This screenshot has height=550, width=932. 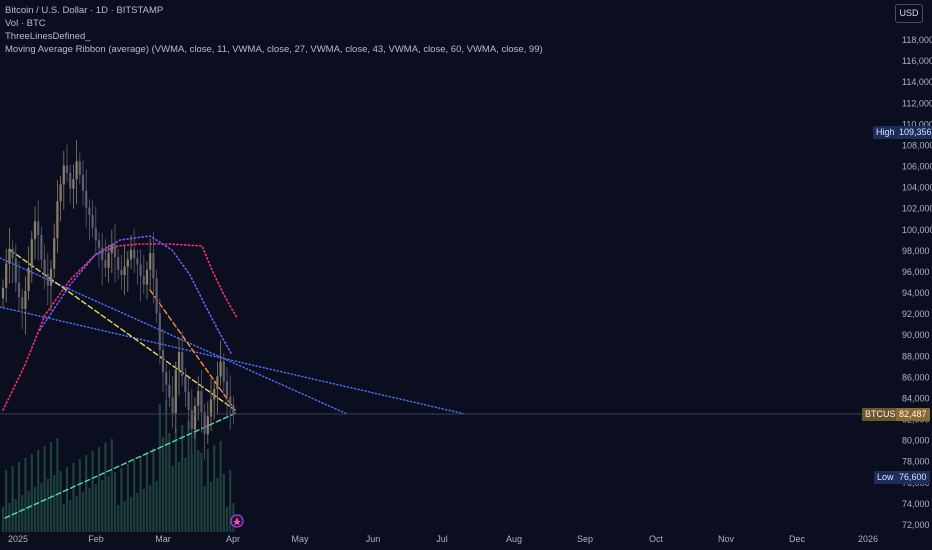 What do you see at coordinates (916, 377) in the screenshot?
I see `price-tick-label: 86,000` at bounding box center [916, 377].